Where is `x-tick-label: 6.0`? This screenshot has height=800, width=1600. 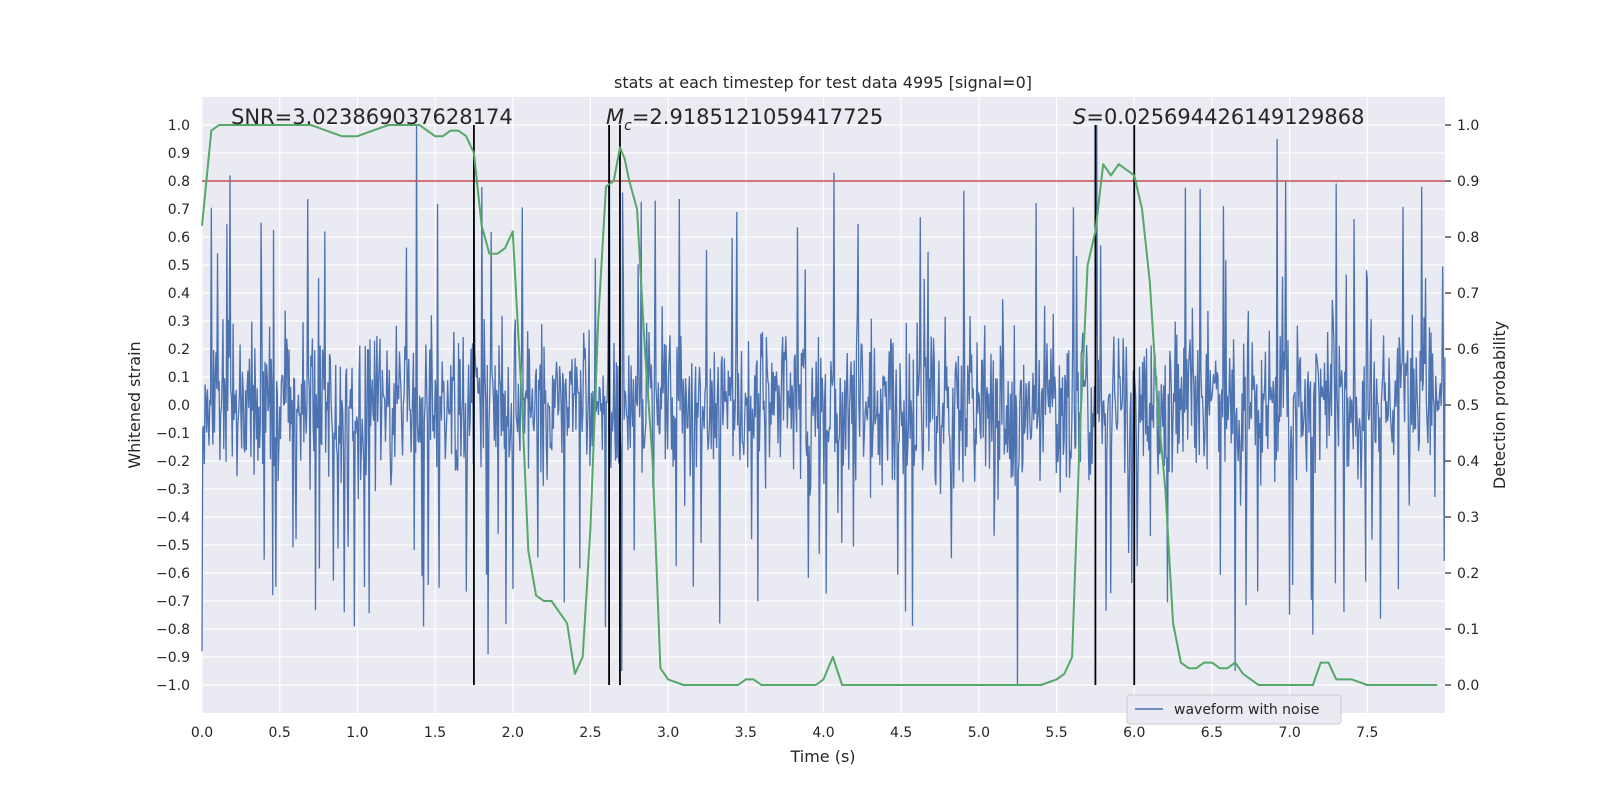
x-tick-label: 6.0 is located at coordinates (1134, 733).